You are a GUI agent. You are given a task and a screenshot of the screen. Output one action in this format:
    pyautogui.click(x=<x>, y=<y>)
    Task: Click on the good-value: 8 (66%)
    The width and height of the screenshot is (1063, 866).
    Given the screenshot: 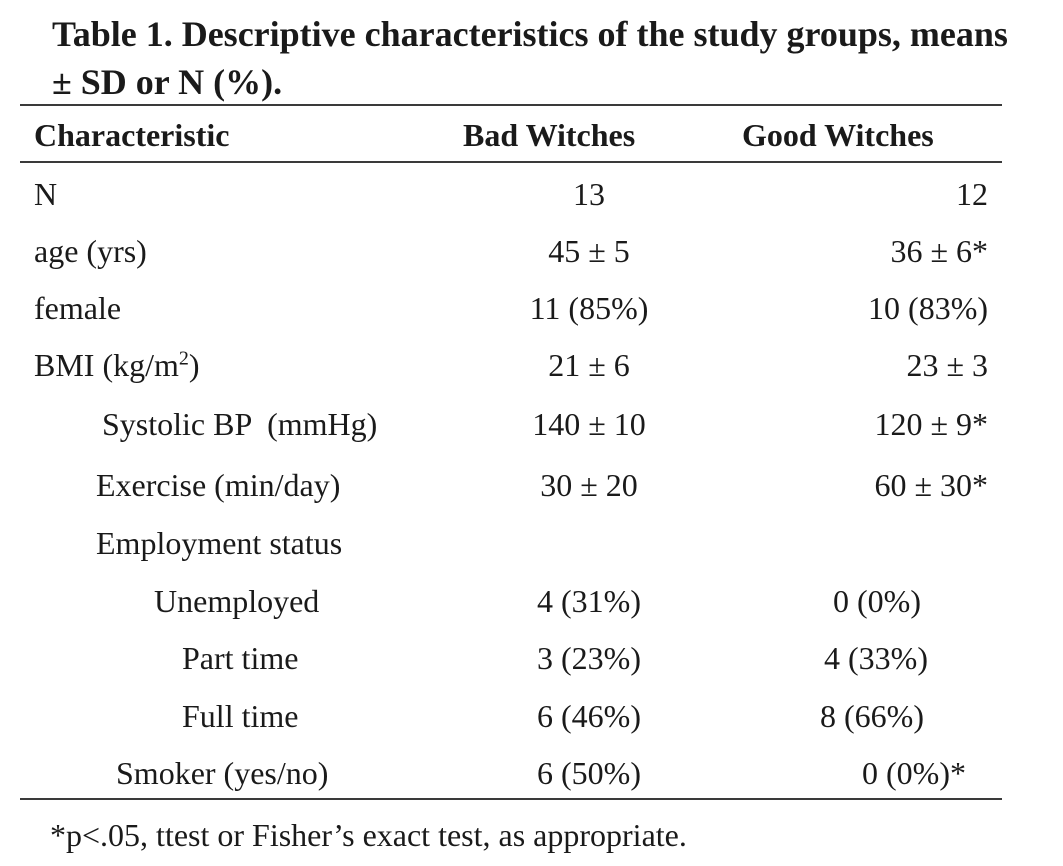 What is the action you would take?
    pyautogui.click(x=872, y=716)
    